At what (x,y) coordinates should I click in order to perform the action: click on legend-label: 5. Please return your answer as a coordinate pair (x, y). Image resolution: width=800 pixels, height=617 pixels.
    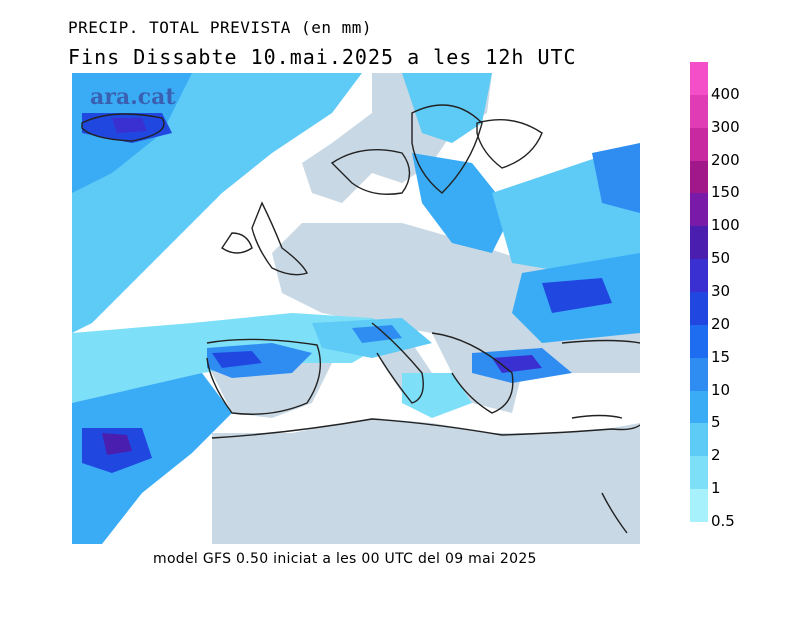
    Looking at the image, I should click on (716, 422).